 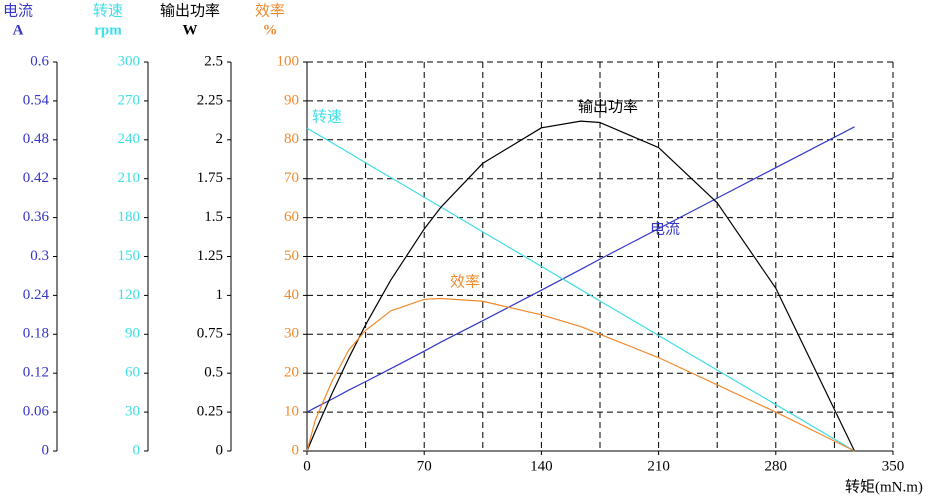 What do you see at coordinates (129, 100) in the screenshot?
I see `y-tick-label: 270` at bounding box center [129, 100].